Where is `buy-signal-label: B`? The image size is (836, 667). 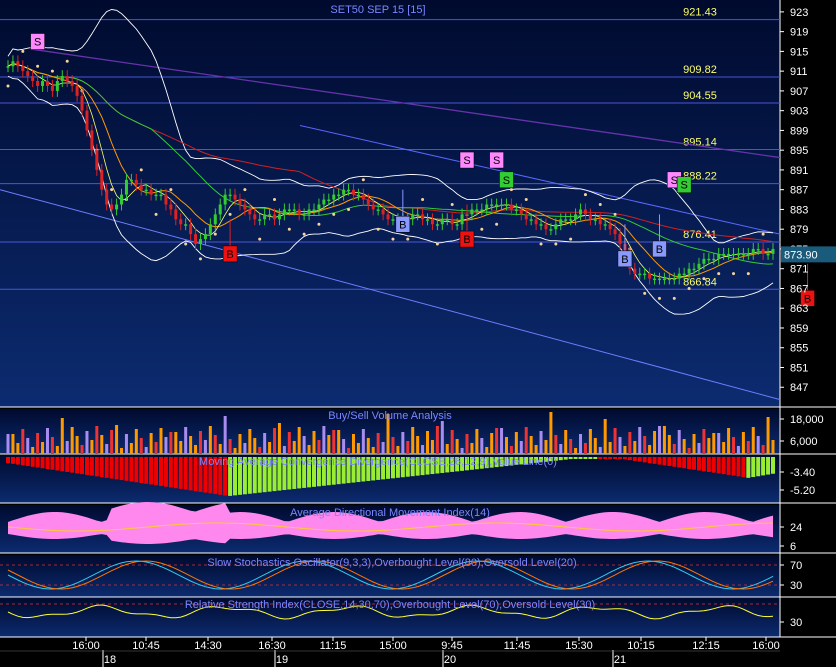 buy-signal-label: B is located at coordinates (807, 299).